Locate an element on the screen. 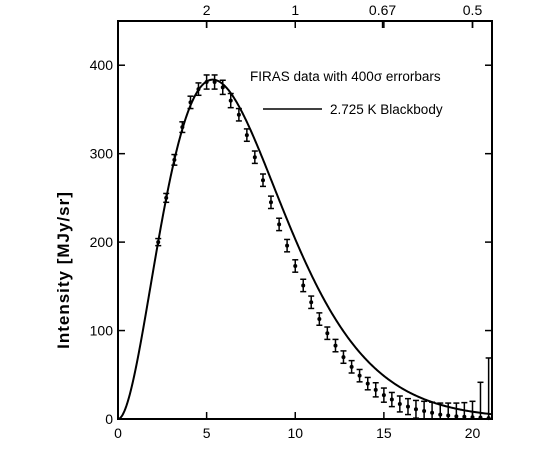 The image size is (549, 458). y-axis-title: Intensity [MJy/sr] is located at coordinates (63, 270).